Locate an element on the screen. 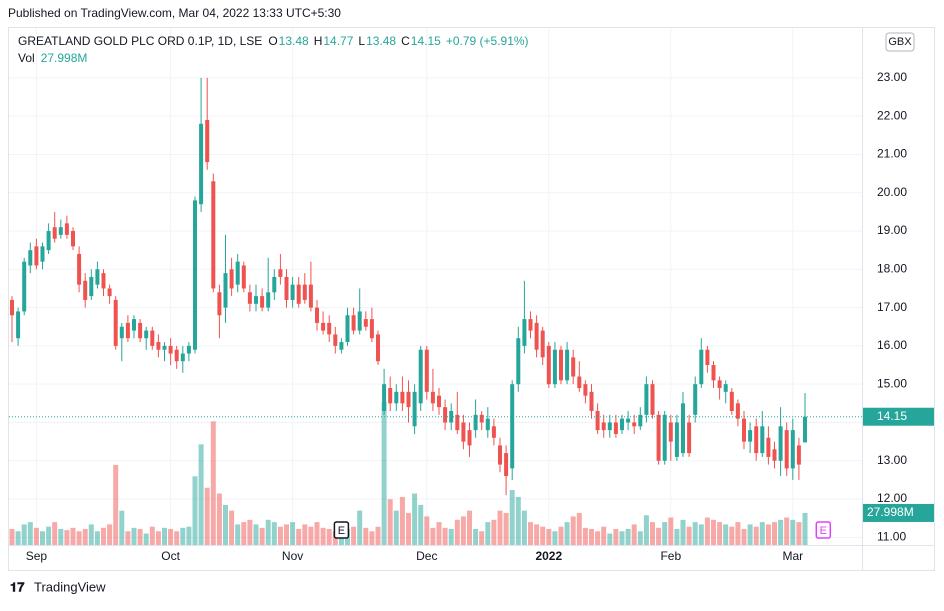 The width and height of the screenshot is (944, 611). event-label: E is located at coordinates (341, 531).